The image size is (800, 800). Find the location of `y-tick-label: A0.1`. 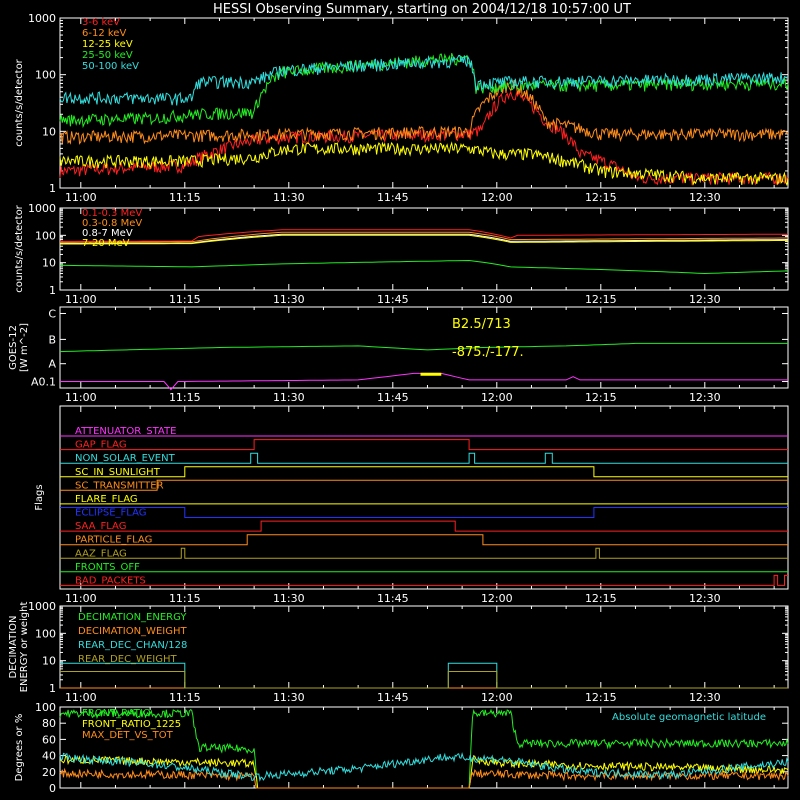

y-tick-label: A0.1 is located at coordinates (43, 382).